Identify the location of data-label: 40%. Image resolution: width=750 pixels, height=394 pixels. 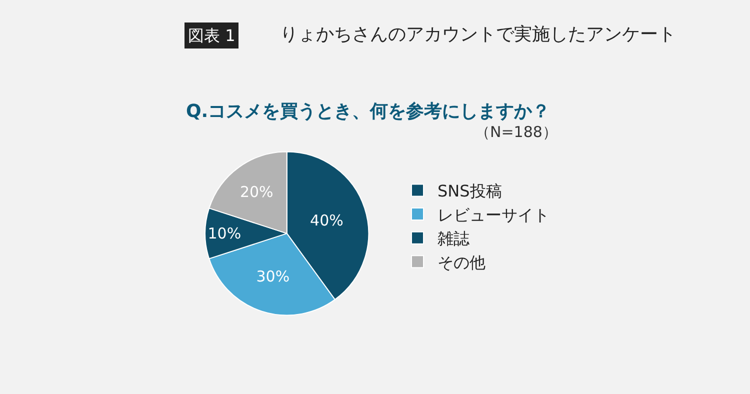
(327, 220).